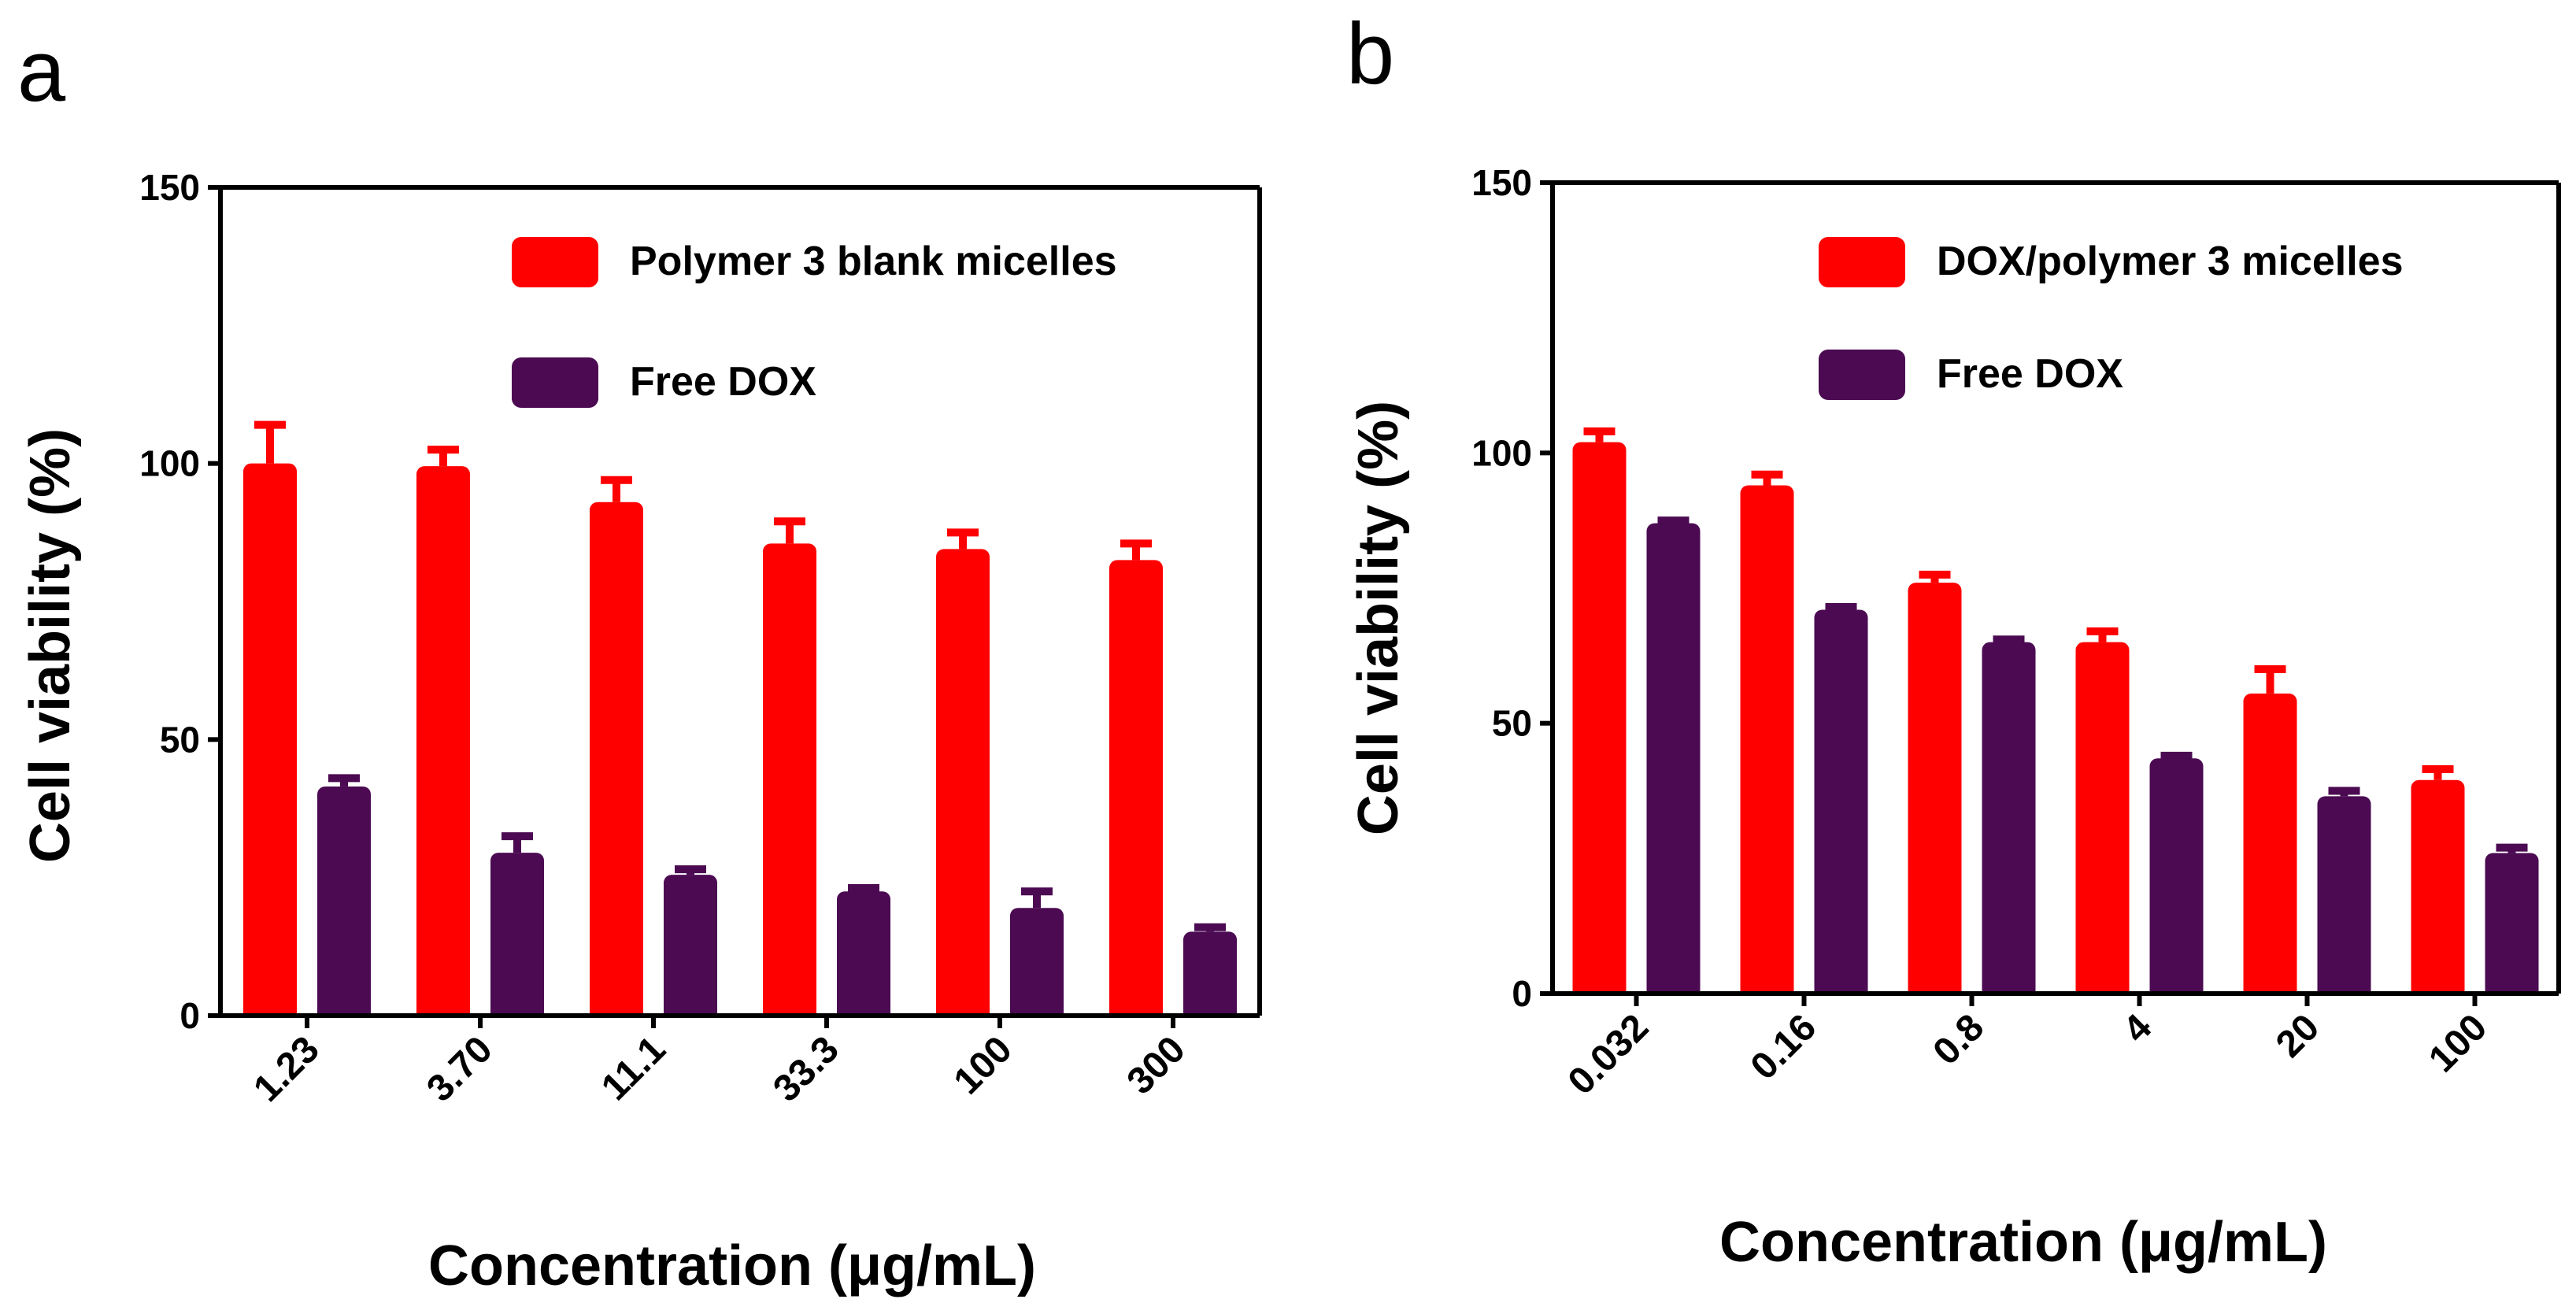 The image size is (2576, 1314). Describe the element at coordinates (732, 1265) in the screenshot. I see `panel-a-x-axis-title: Concentration (μg/mL)` at that location.